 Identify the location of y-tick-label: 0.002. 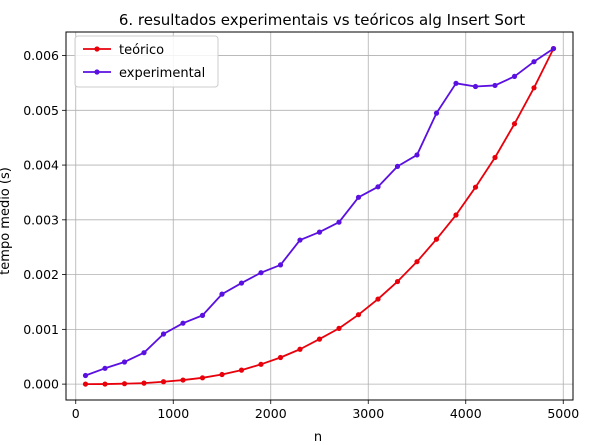
(41, 274).